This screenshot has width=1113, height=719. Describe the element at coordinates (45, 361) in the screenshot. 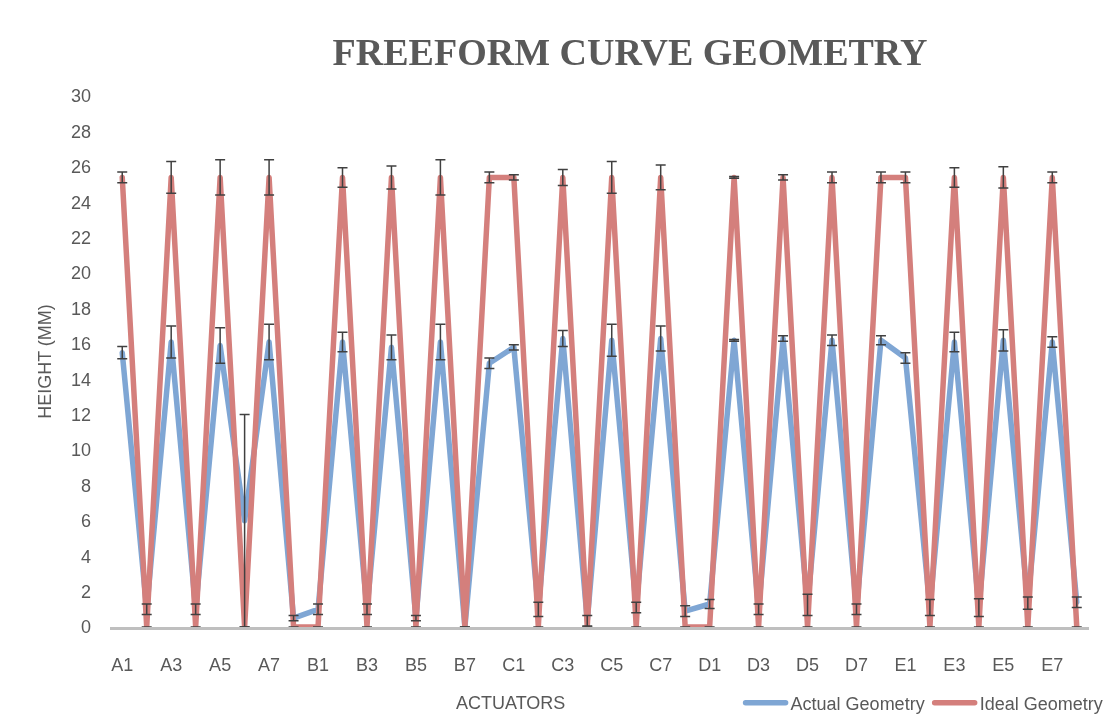

I see `y-axis-title: HEIGHT (MM)` at that location.